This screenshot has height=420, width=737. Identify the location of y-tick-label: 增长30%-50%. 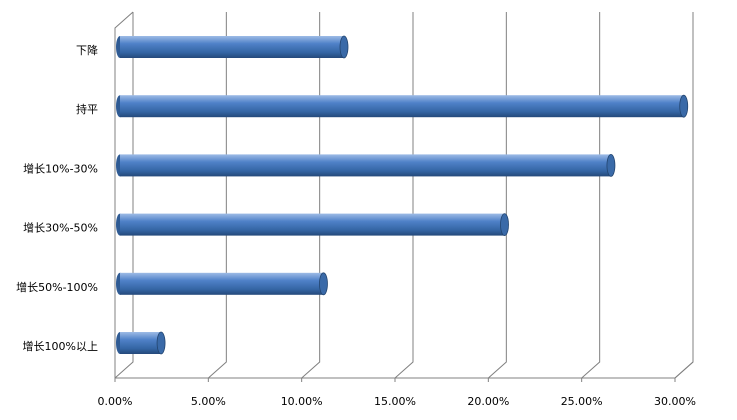
(60, 228).